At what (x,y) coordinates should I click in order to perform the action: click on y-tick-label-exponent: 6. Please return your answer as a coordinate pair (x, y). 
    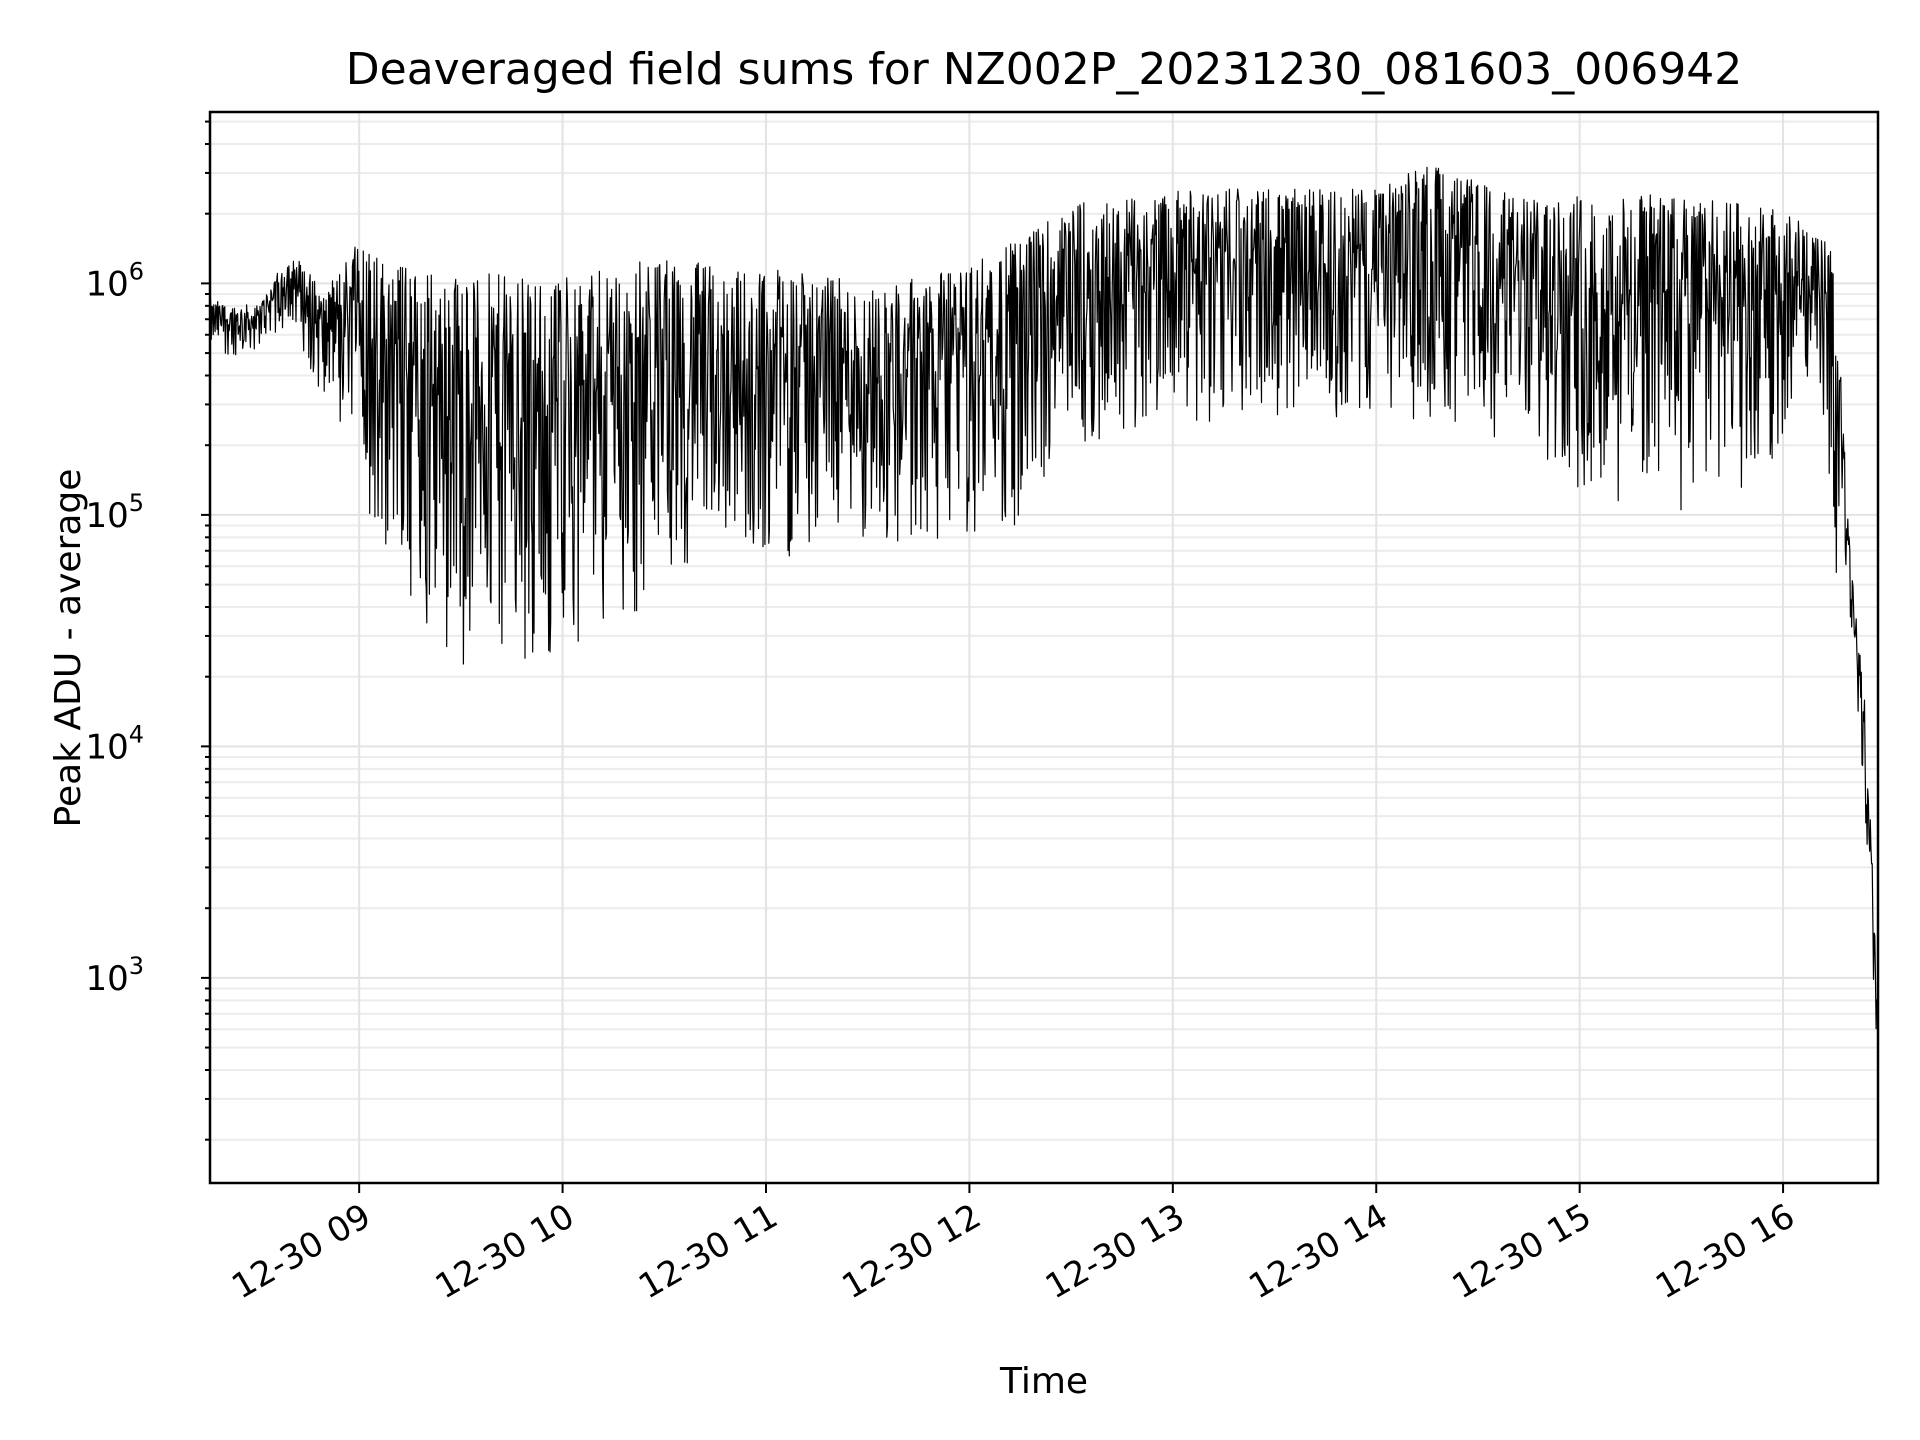
    Looking at the image, I should click on (136, 271).